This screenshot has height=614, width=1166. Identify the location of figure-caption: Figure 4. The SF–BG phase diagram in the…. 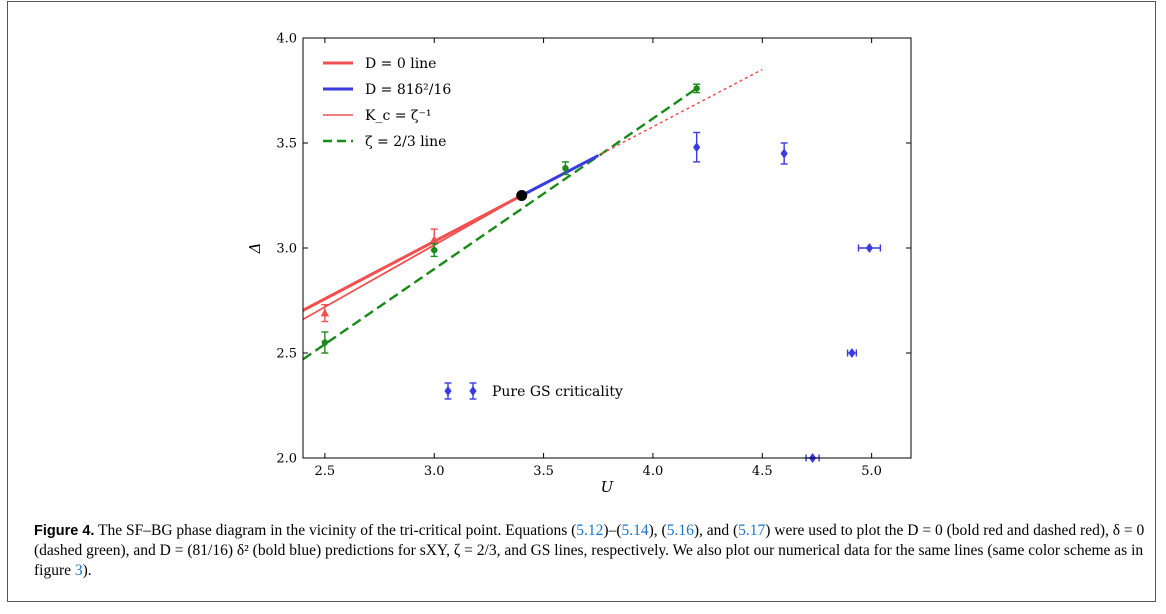
(591, 551).